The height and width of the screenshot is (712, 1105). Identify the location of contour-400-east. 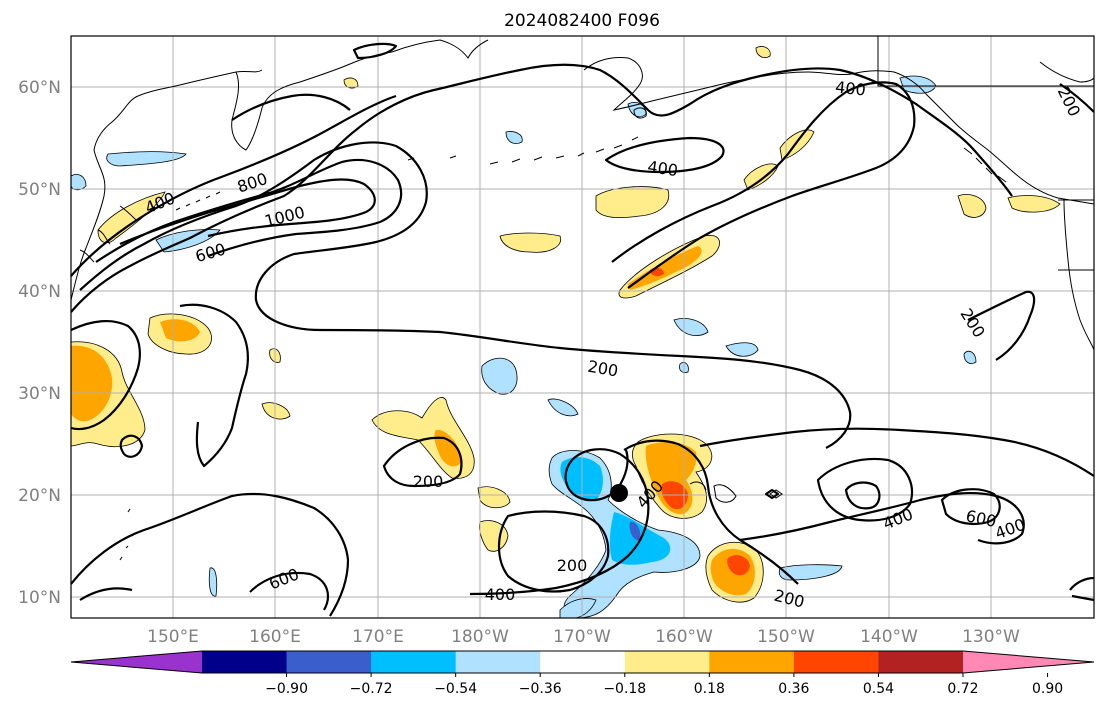
(882, 518).